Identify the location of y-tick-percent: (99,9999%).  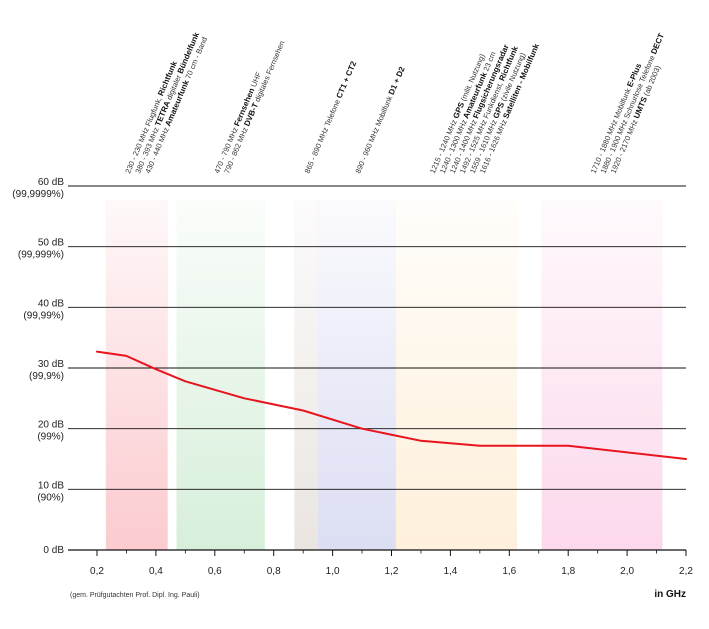
(38, 194).